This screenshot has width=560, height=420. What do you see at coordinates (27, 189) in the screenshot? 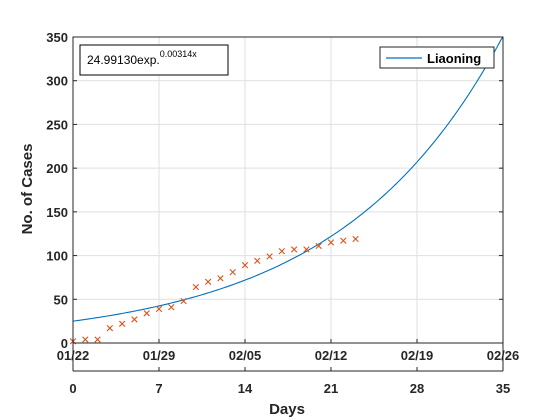
I see `y-axis-label: No. of Cases` at bounding box center [27, 189].